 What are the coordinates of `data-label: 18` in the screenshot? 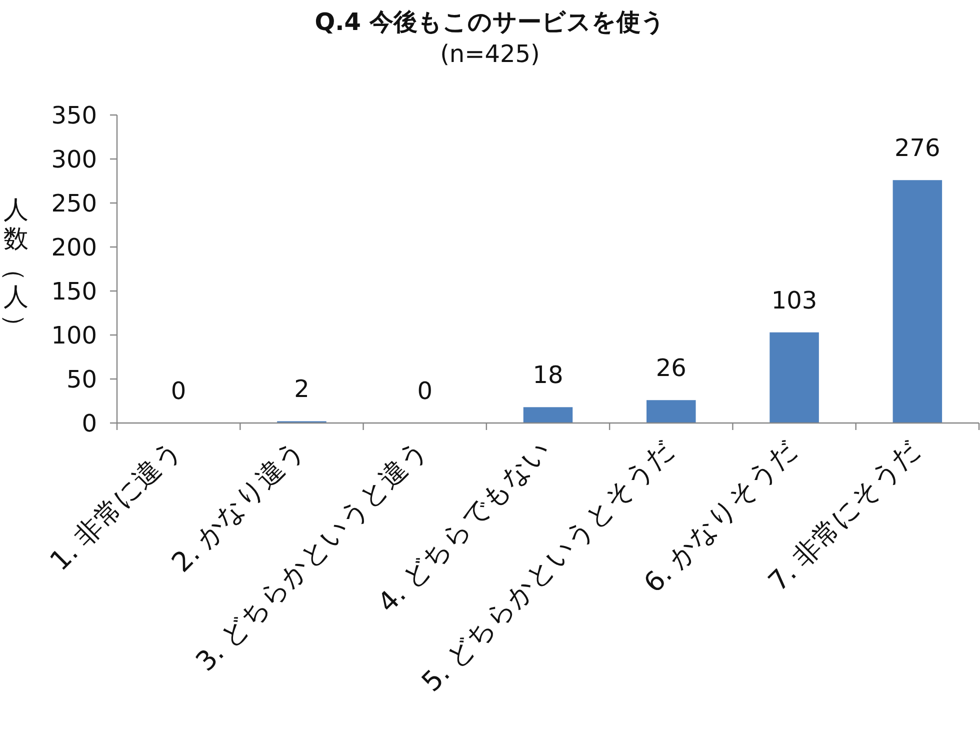 It's located at (548, 375).